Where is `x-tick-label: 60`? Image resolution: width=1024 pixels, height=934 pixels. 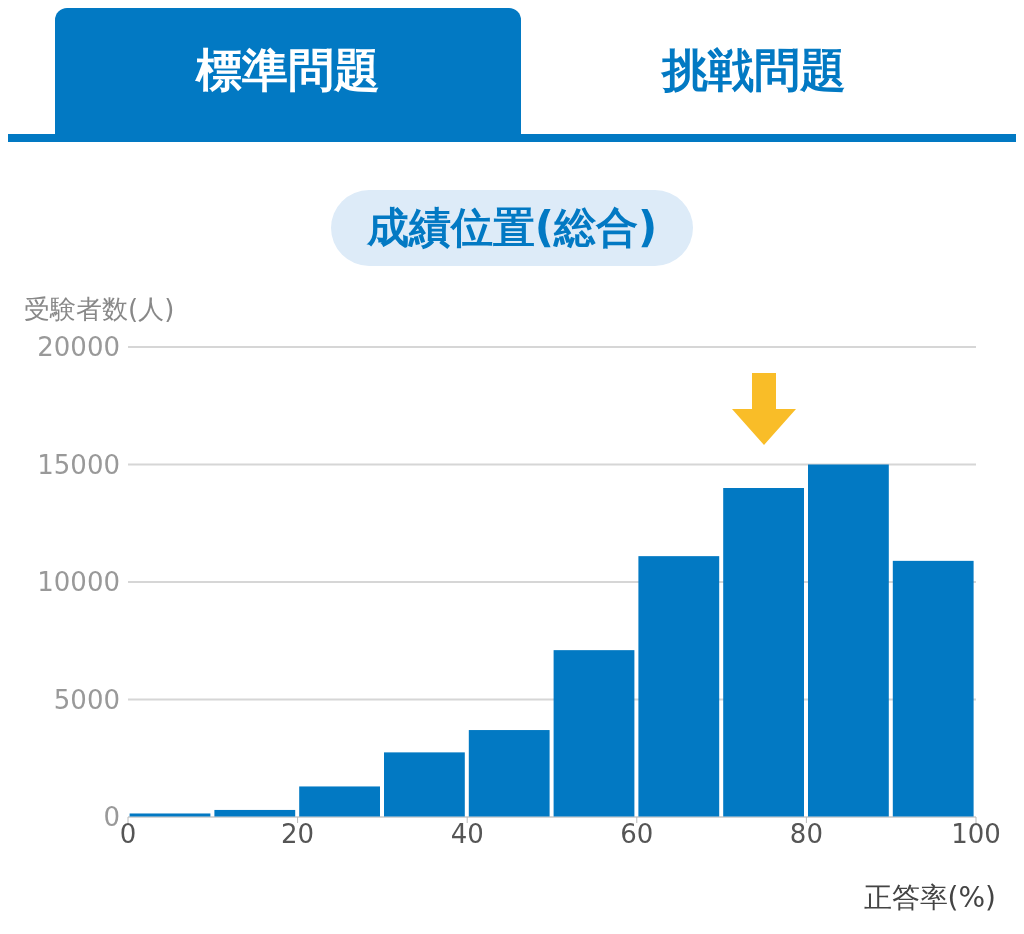 x-tick-label: 60 is located at coordinates (637, 834).